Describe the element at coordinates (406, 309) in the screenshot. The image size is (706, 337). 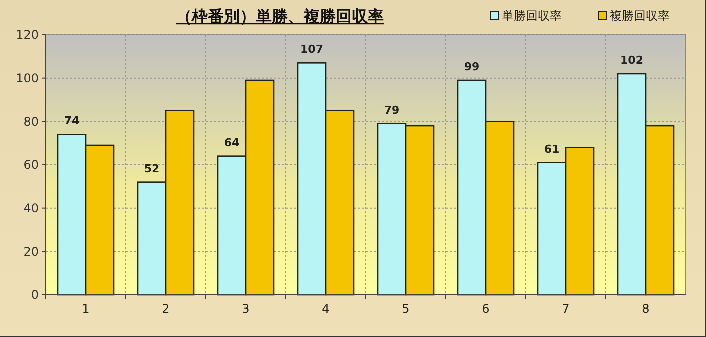
I see `x-tick-label: 5` at that location.